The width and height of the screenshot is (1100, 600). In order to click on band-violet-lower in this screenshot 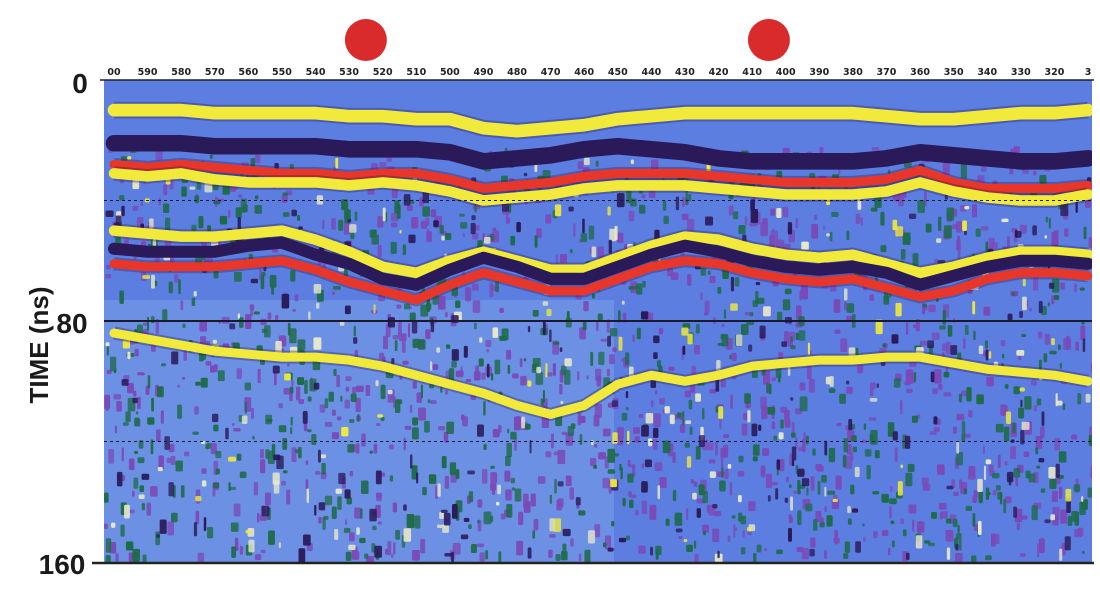, I will do `click(599, 263)`.